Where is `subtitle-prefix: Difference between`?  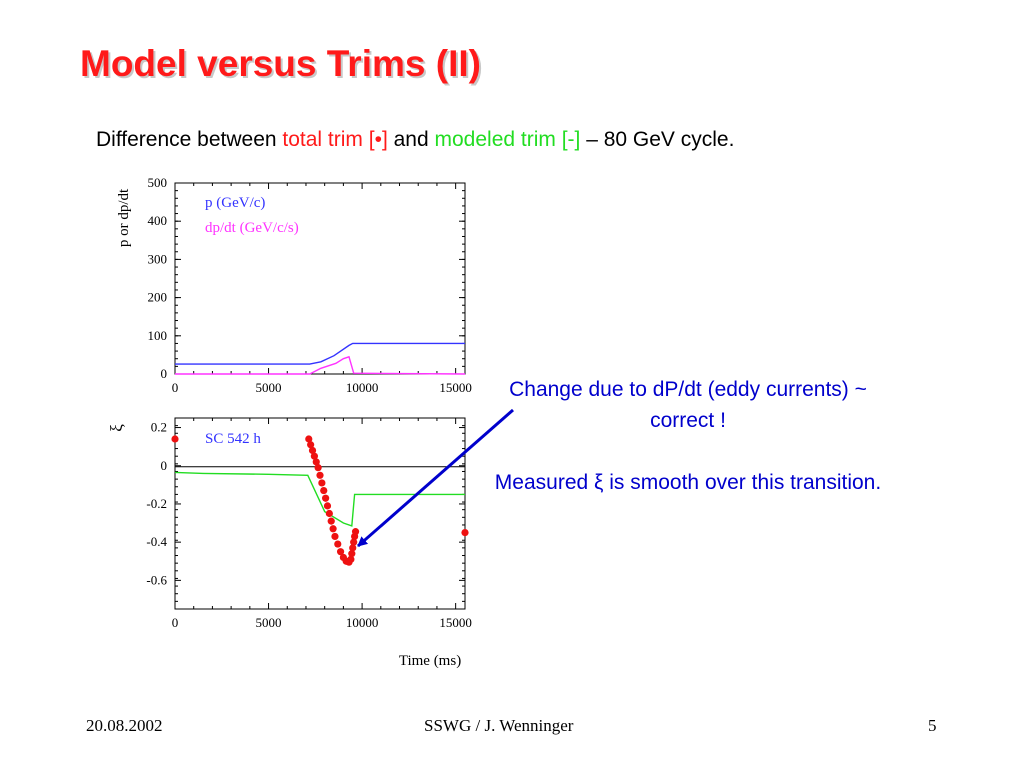
subtitle-prefix: Difference between is located at coordinates (189, 139).